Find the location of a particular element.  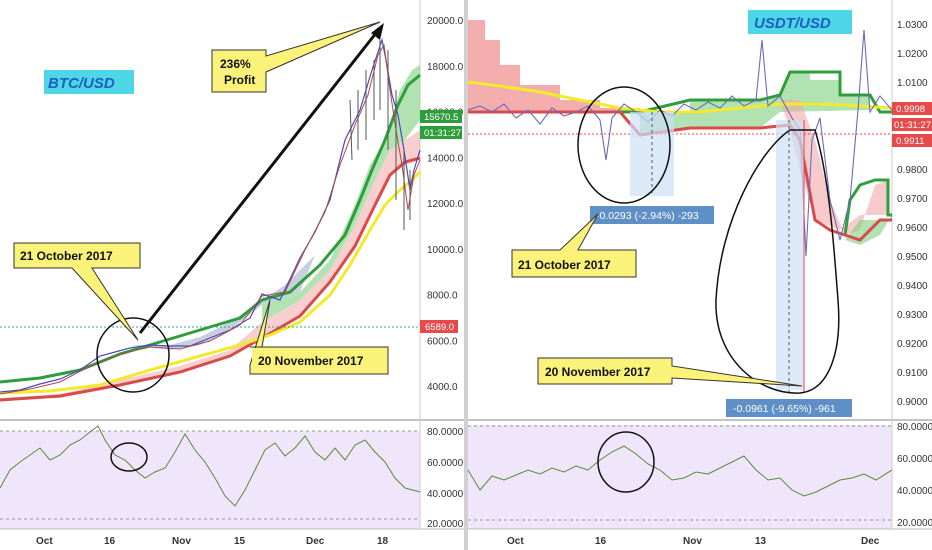

right-y-tick: 1.0200 is located at coordinates (912, 54).